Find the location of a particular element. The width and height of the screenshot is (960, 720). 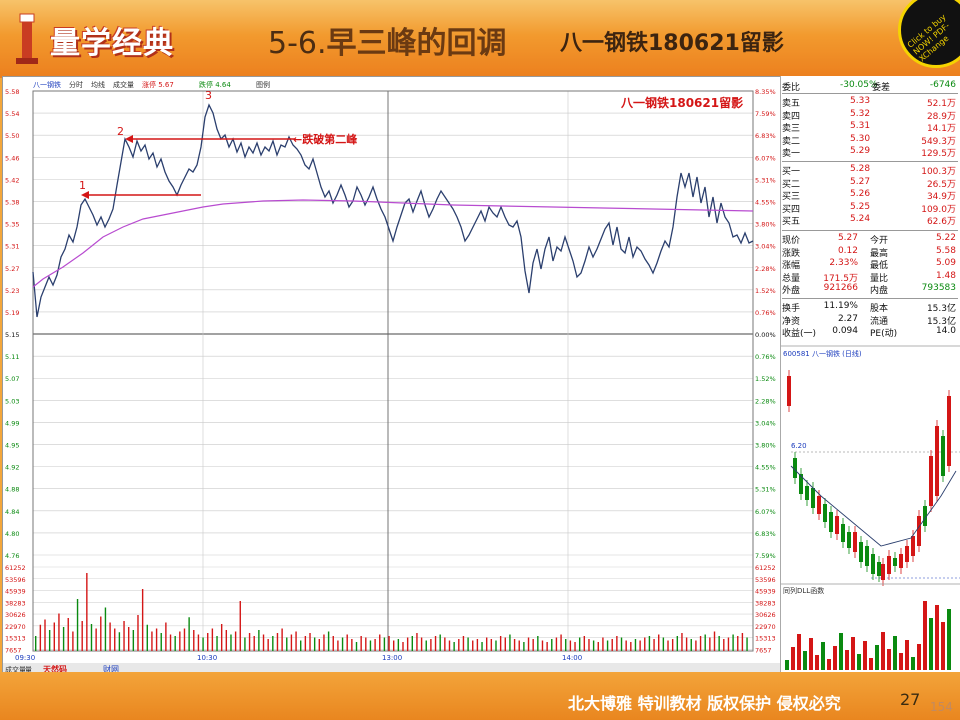

toolbar-item: 八一钢铁 is located at coordinates (47, 84).